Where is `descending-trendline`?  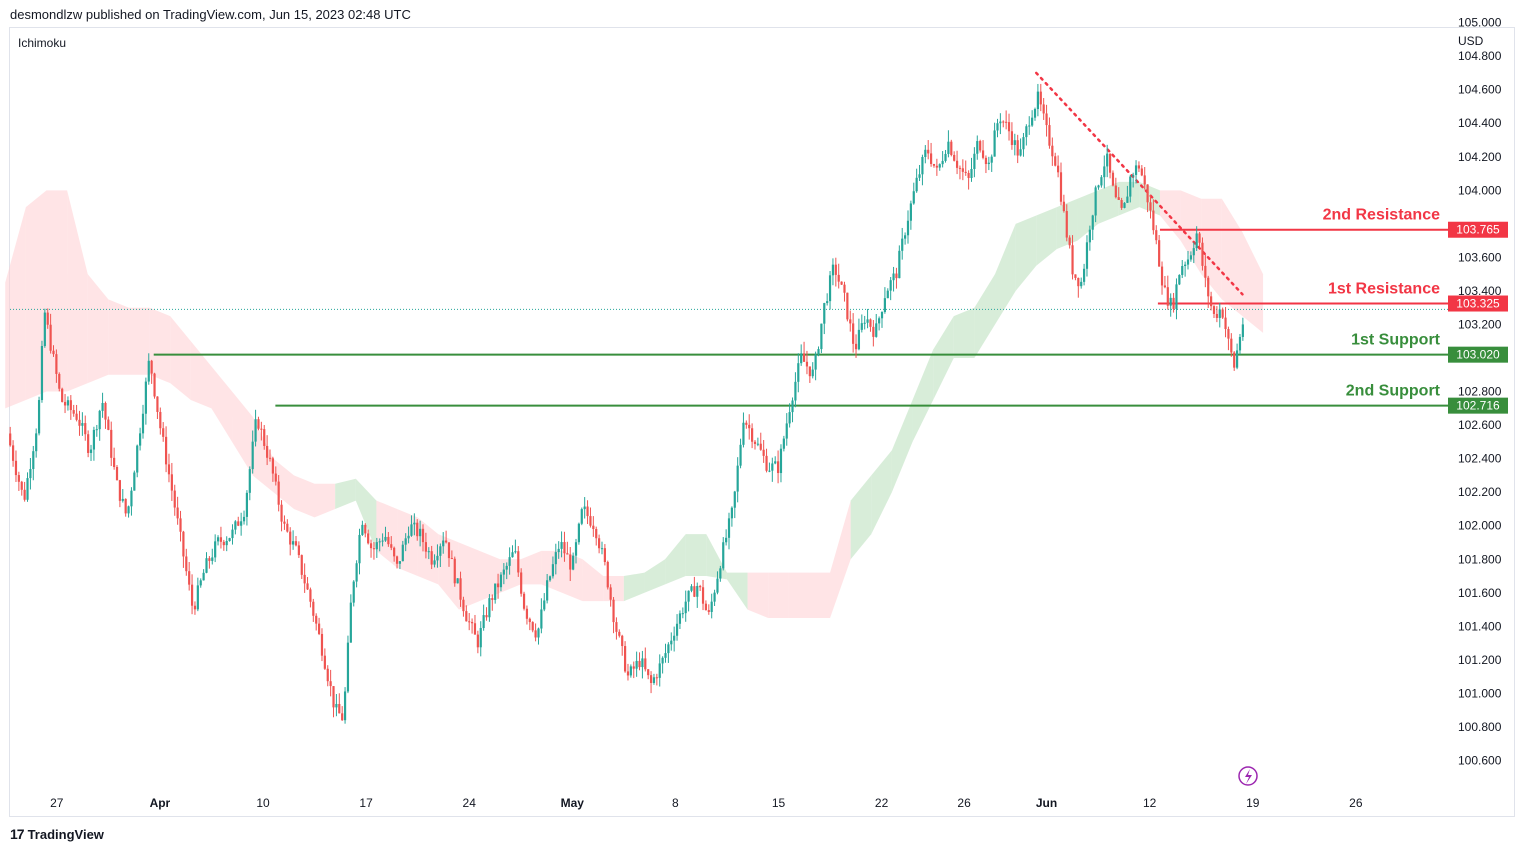 descending-trendline is located at coordinates (1139, 183).